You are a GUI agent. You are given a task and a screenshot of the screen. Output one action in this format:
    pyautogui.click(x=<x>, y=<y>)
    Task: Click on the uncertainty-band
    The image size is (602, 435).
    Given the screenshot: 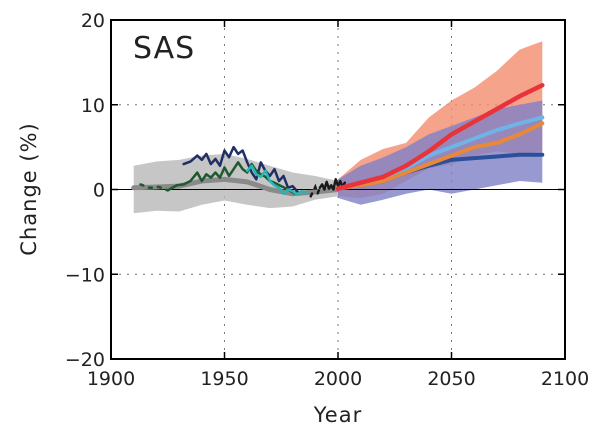 What is the action you would take?
    pyautogui.click(x=235, y=183)
    